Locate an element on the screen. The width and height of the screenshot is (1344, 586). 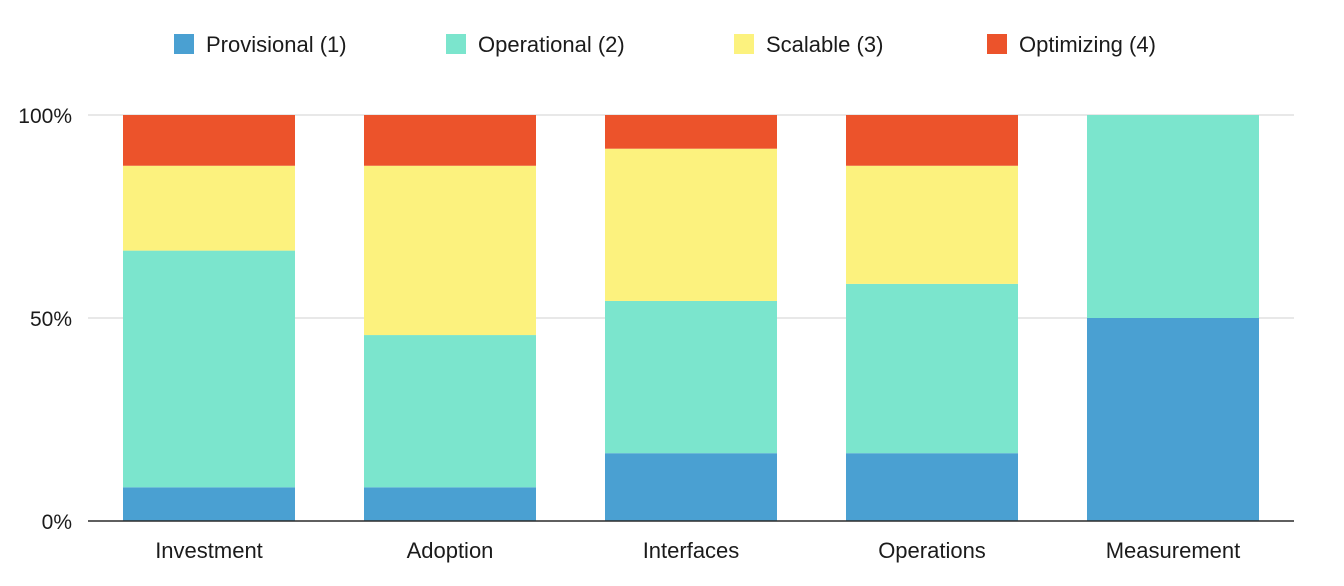
y-tick-label: 0% is located at coordinates (57, 522).